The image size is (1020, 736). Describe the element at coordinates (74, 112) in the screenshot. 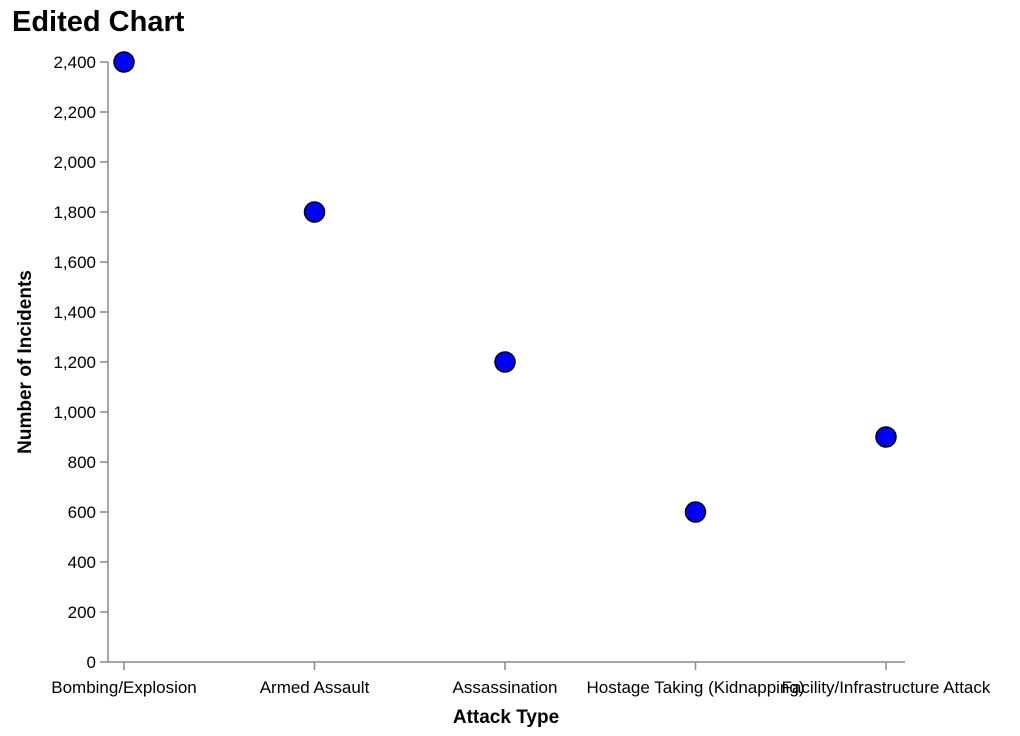

I see `y-tick-label: 2,200` at that location.